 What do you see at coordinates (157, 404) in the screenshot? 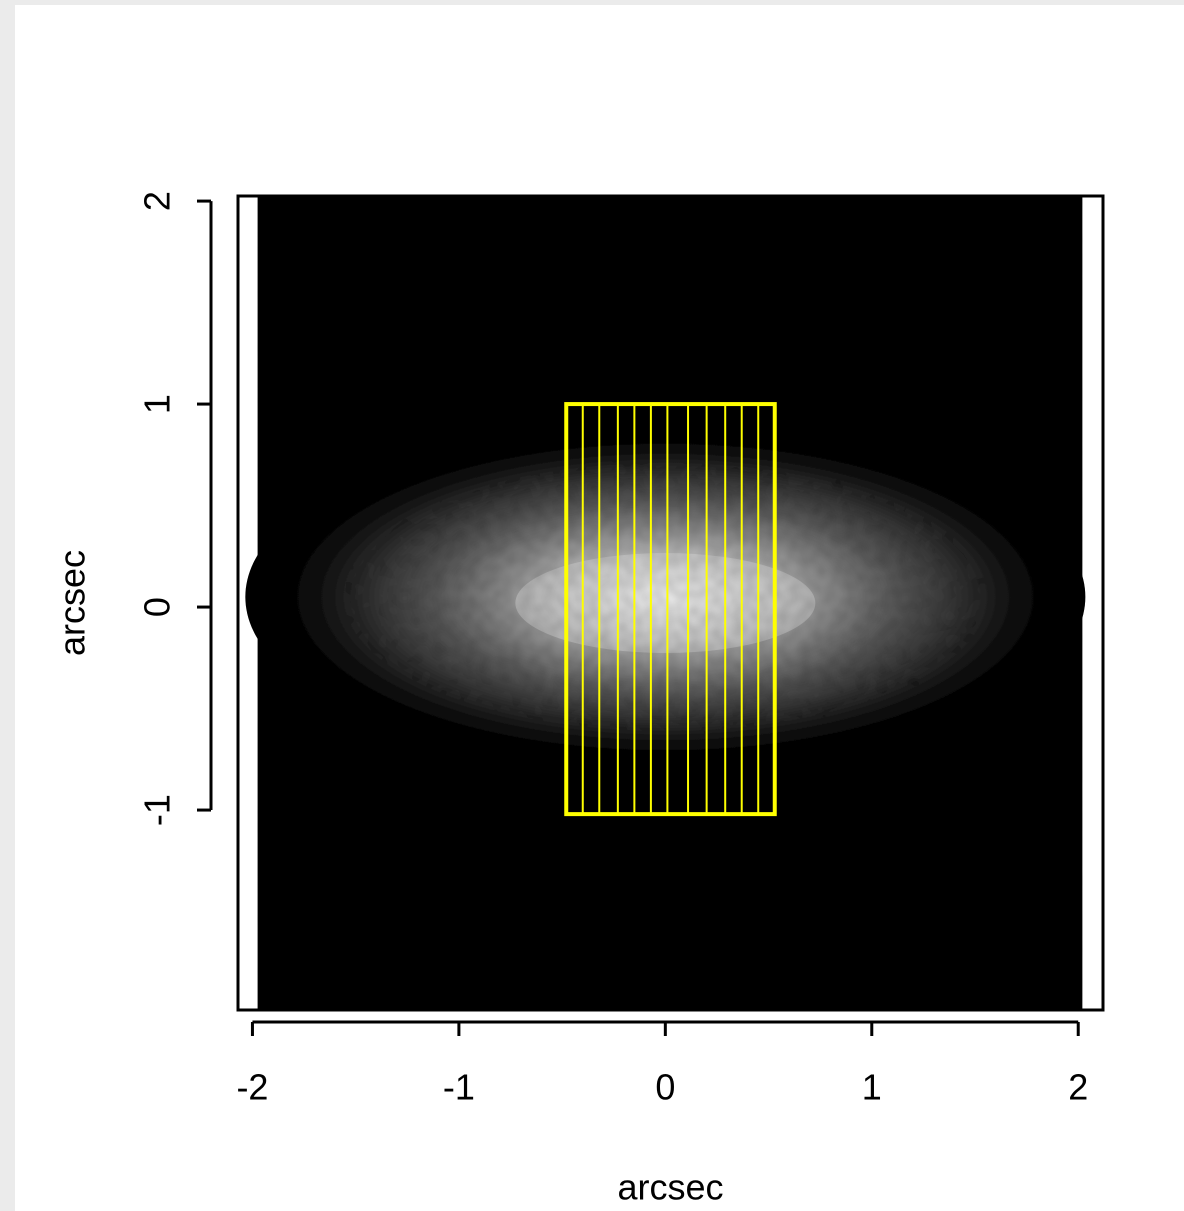
I see `y-tick-label: 1` at bounding box center [157, 404].